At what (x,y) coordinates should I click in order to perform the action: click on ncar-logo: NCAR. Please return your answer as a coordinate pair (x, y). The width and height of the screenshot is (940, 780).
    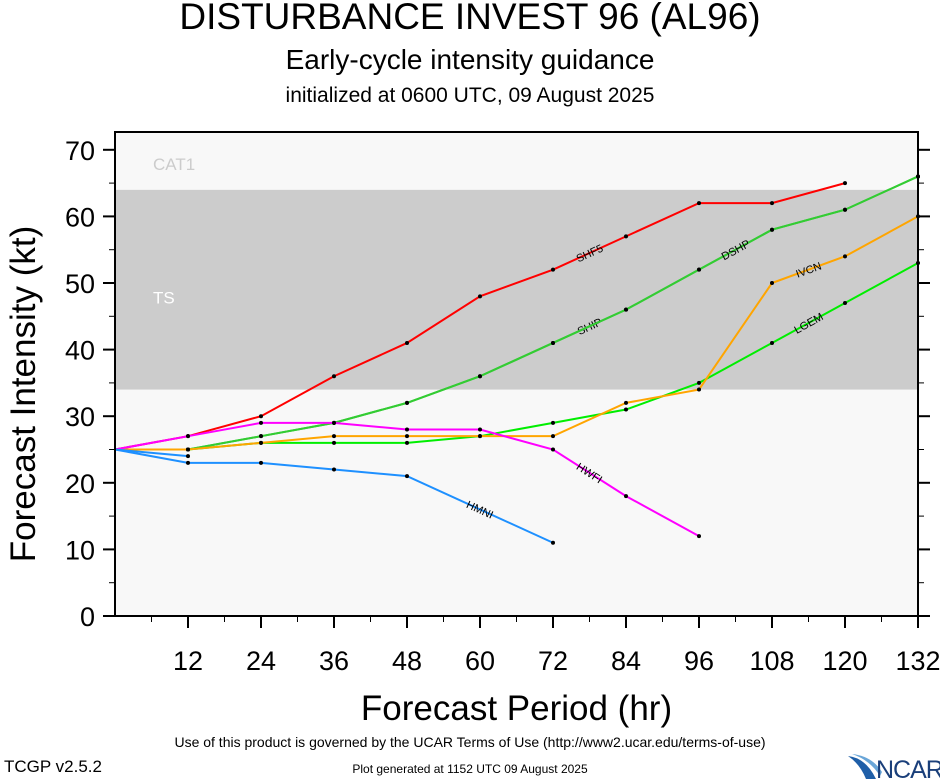
    Looking at the image, I should click on (894, 767).